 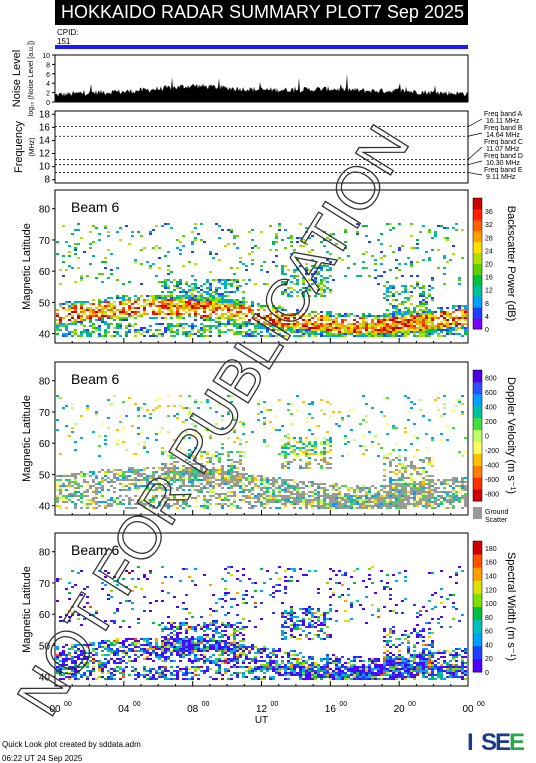 What do you see at coordinates (19, 147) in the screenshot?
I see `frequency-ylabel: Frequency` at bounding box center [19, 147].